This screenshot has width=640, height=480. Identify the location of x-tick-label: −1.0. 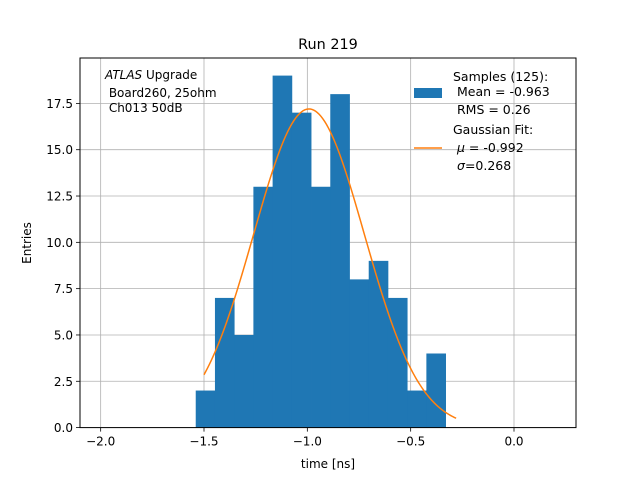
(307, 442).